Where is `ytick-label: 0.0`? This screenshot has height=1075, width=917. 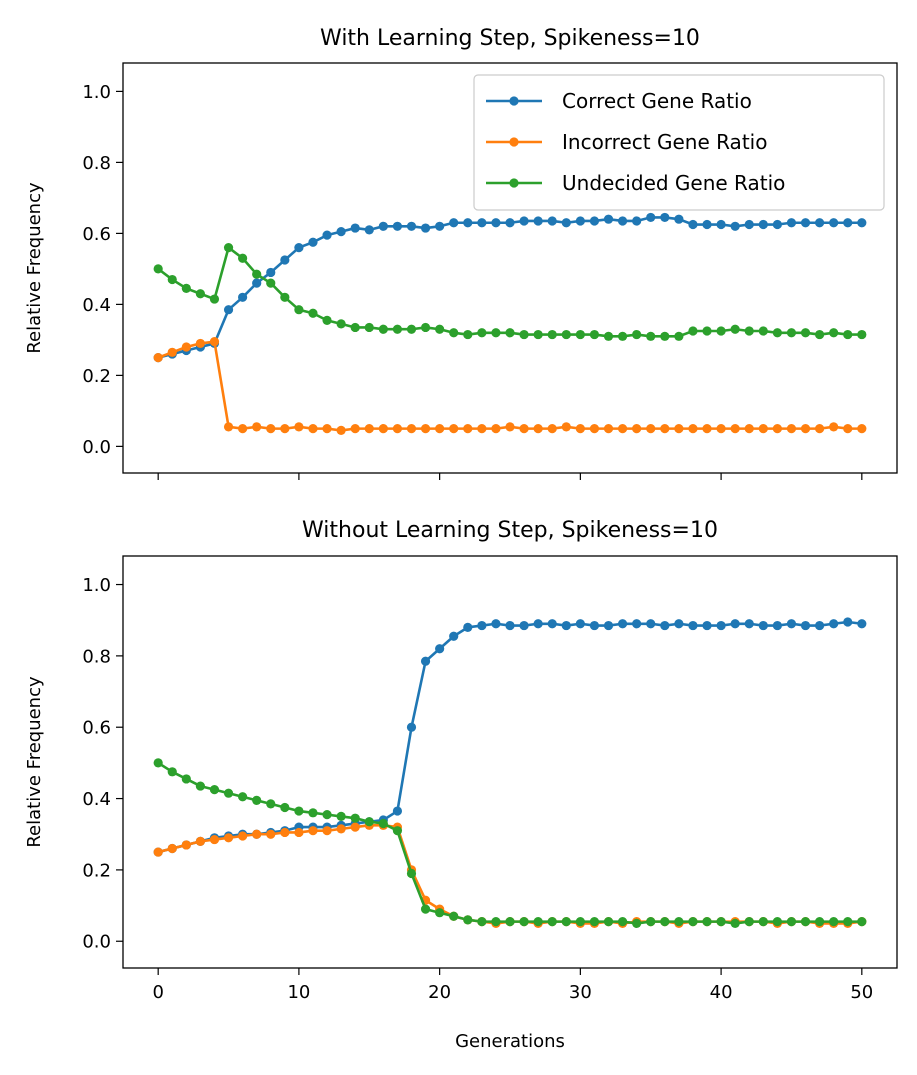 ytick-label: 0.0 is located at coordinates (96, 447).